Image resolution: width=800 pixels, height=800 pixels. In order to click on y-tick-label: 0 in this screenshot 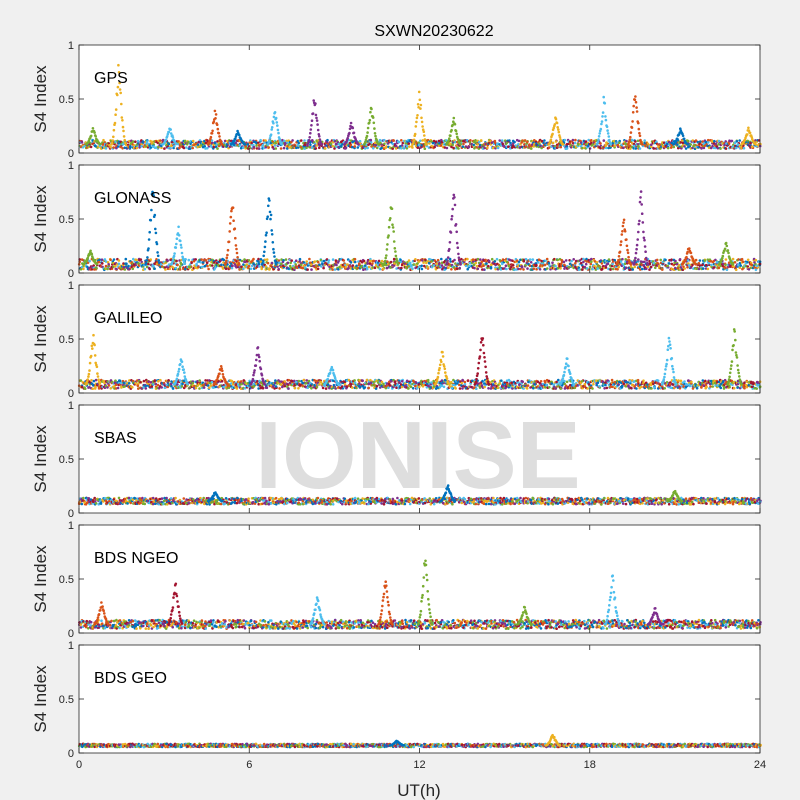, I will do `click(71, 274)`.